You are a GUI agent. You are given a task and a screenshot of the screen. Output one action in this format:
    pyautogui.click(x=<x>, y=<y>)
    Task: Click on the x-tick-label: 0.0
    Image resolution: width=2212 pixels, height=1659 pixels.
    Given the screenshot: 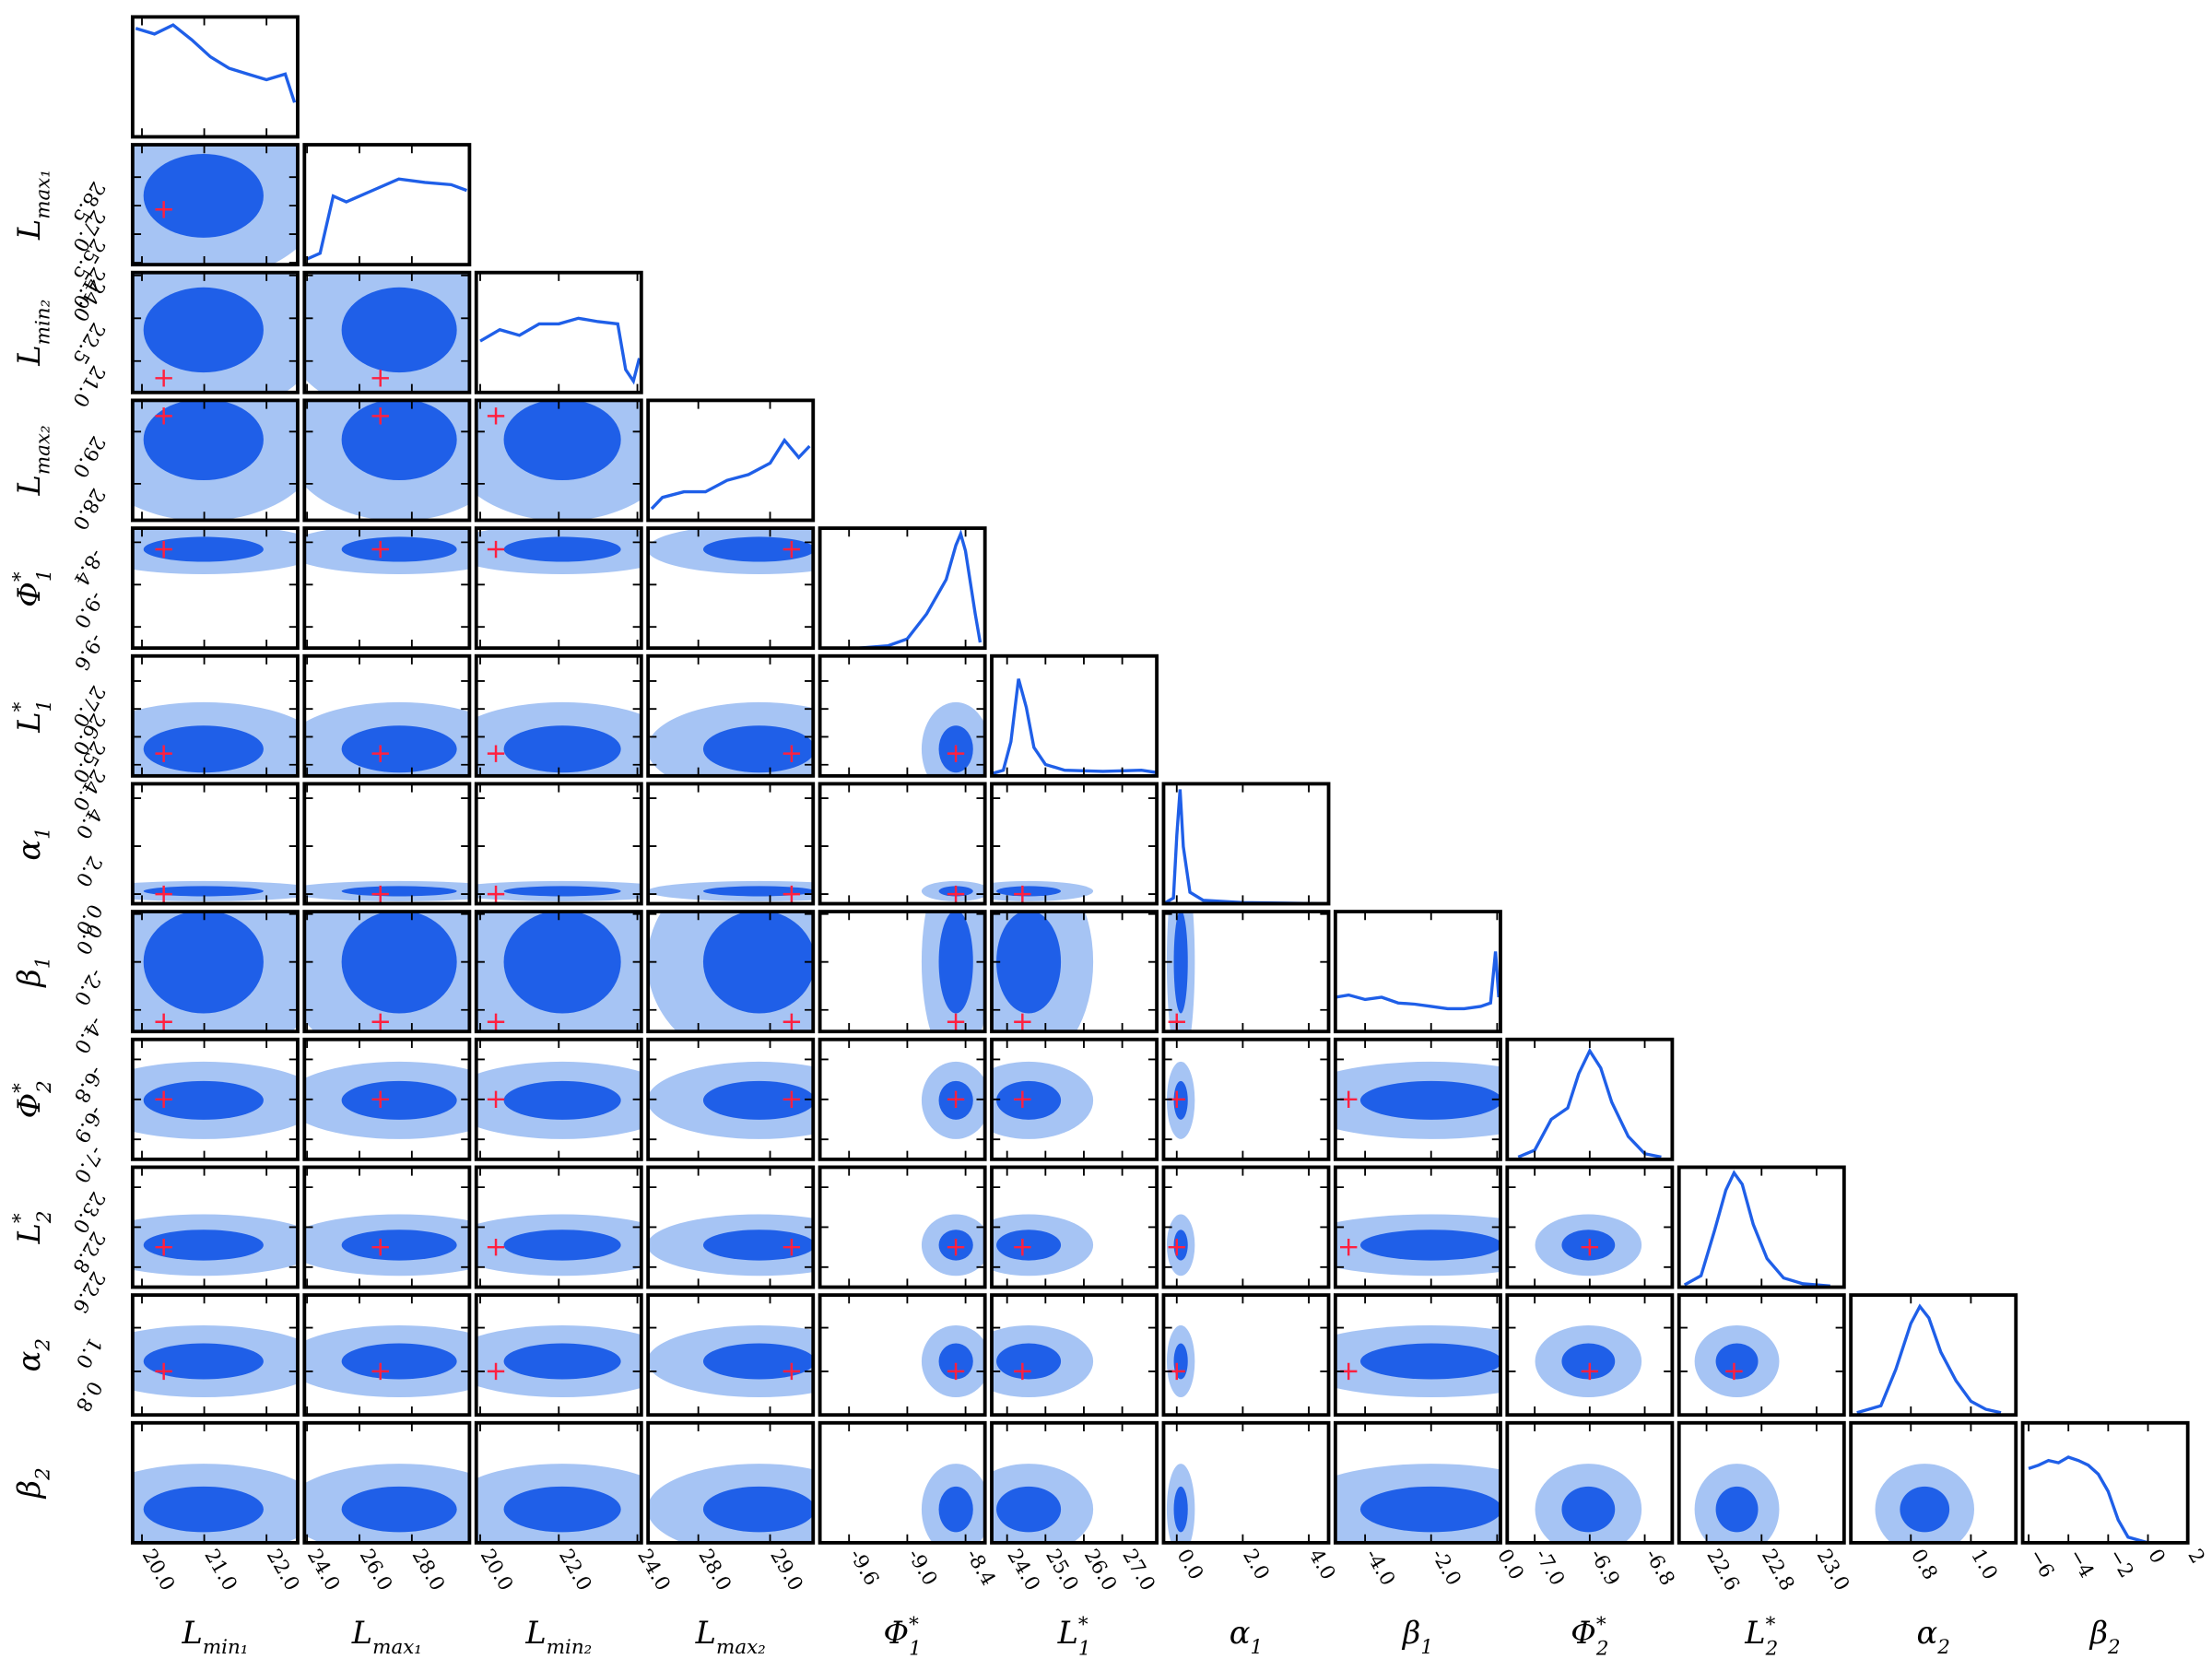 What is the action you would take?
    pyautogui.click(x=1190, y=1565)
    